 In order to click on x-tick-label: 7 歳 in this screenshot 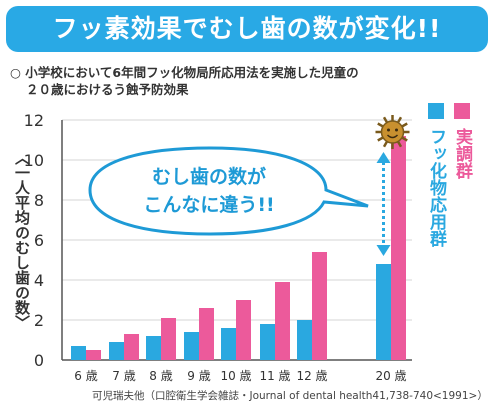, I will do `click(123, 376)`.